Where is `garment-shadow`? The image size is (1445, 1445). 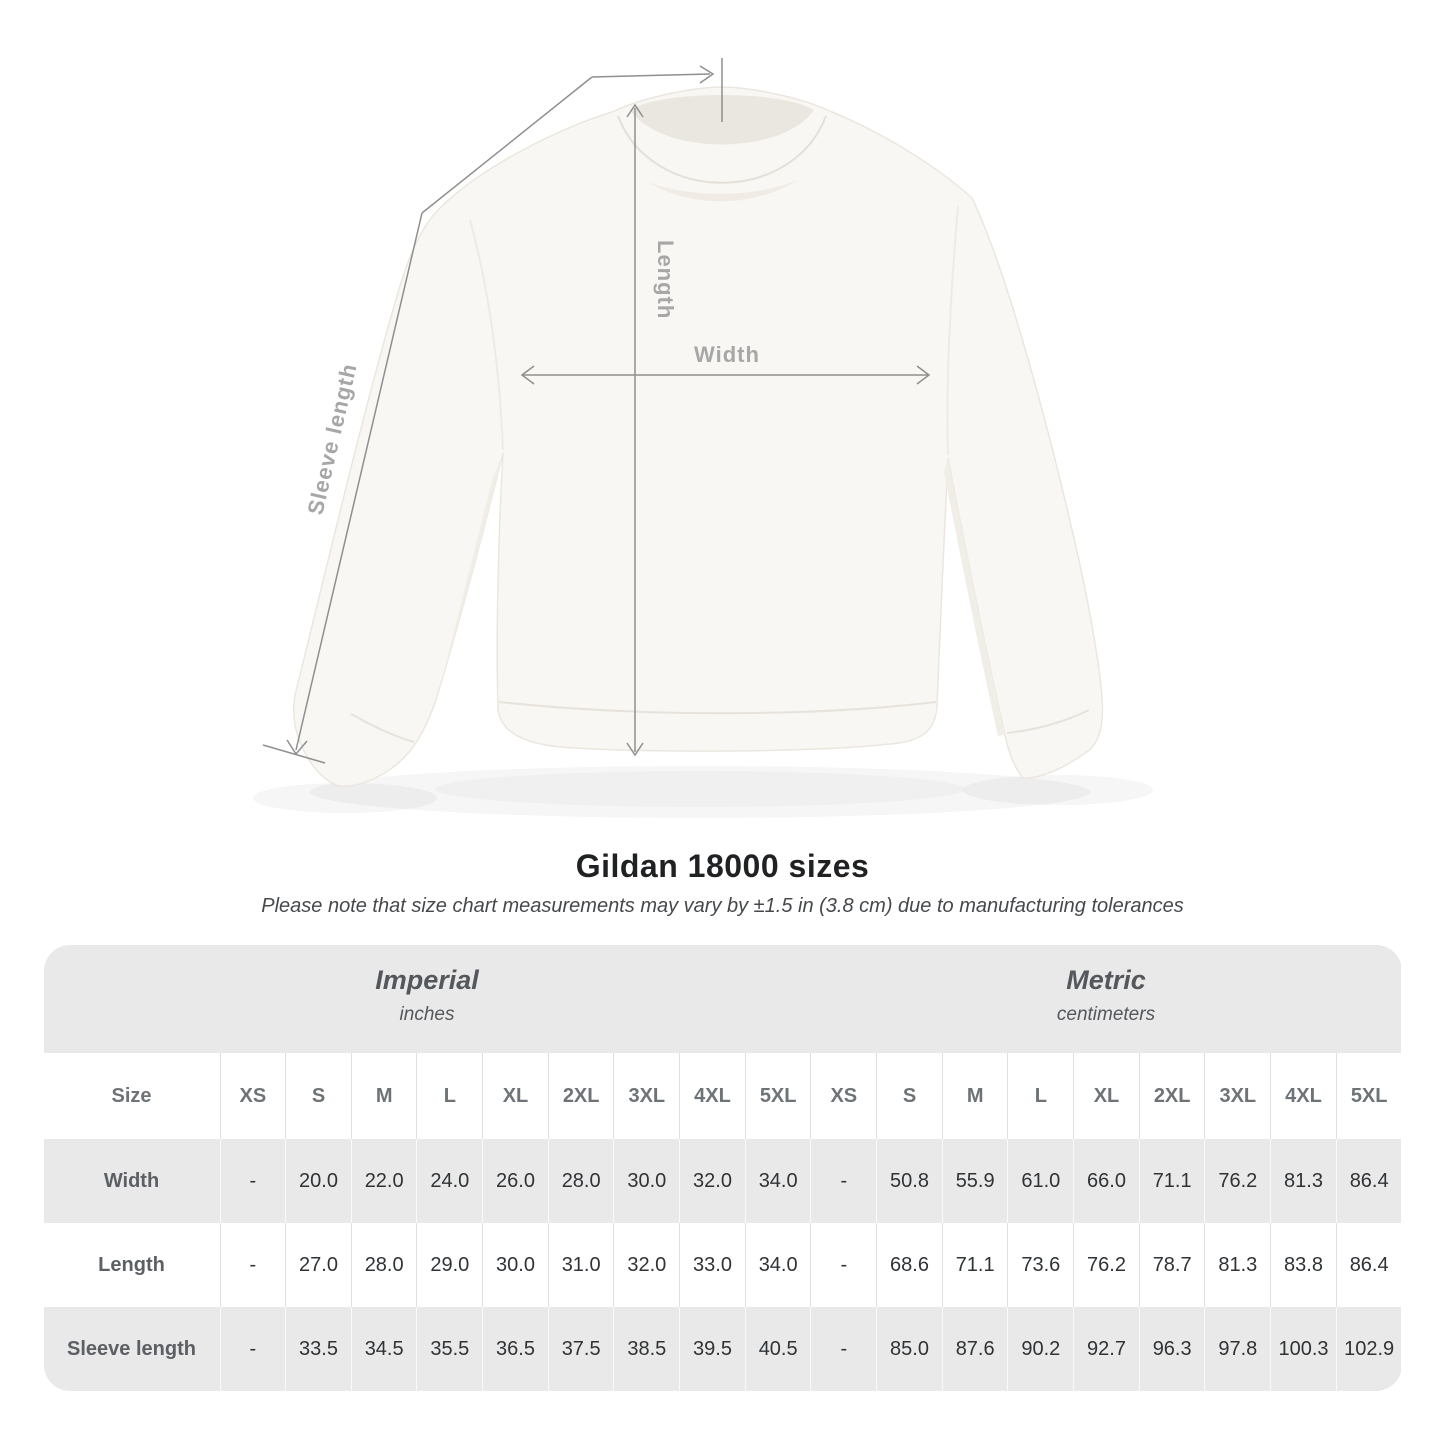 garment-shadow is located at coordinates (703, 792).